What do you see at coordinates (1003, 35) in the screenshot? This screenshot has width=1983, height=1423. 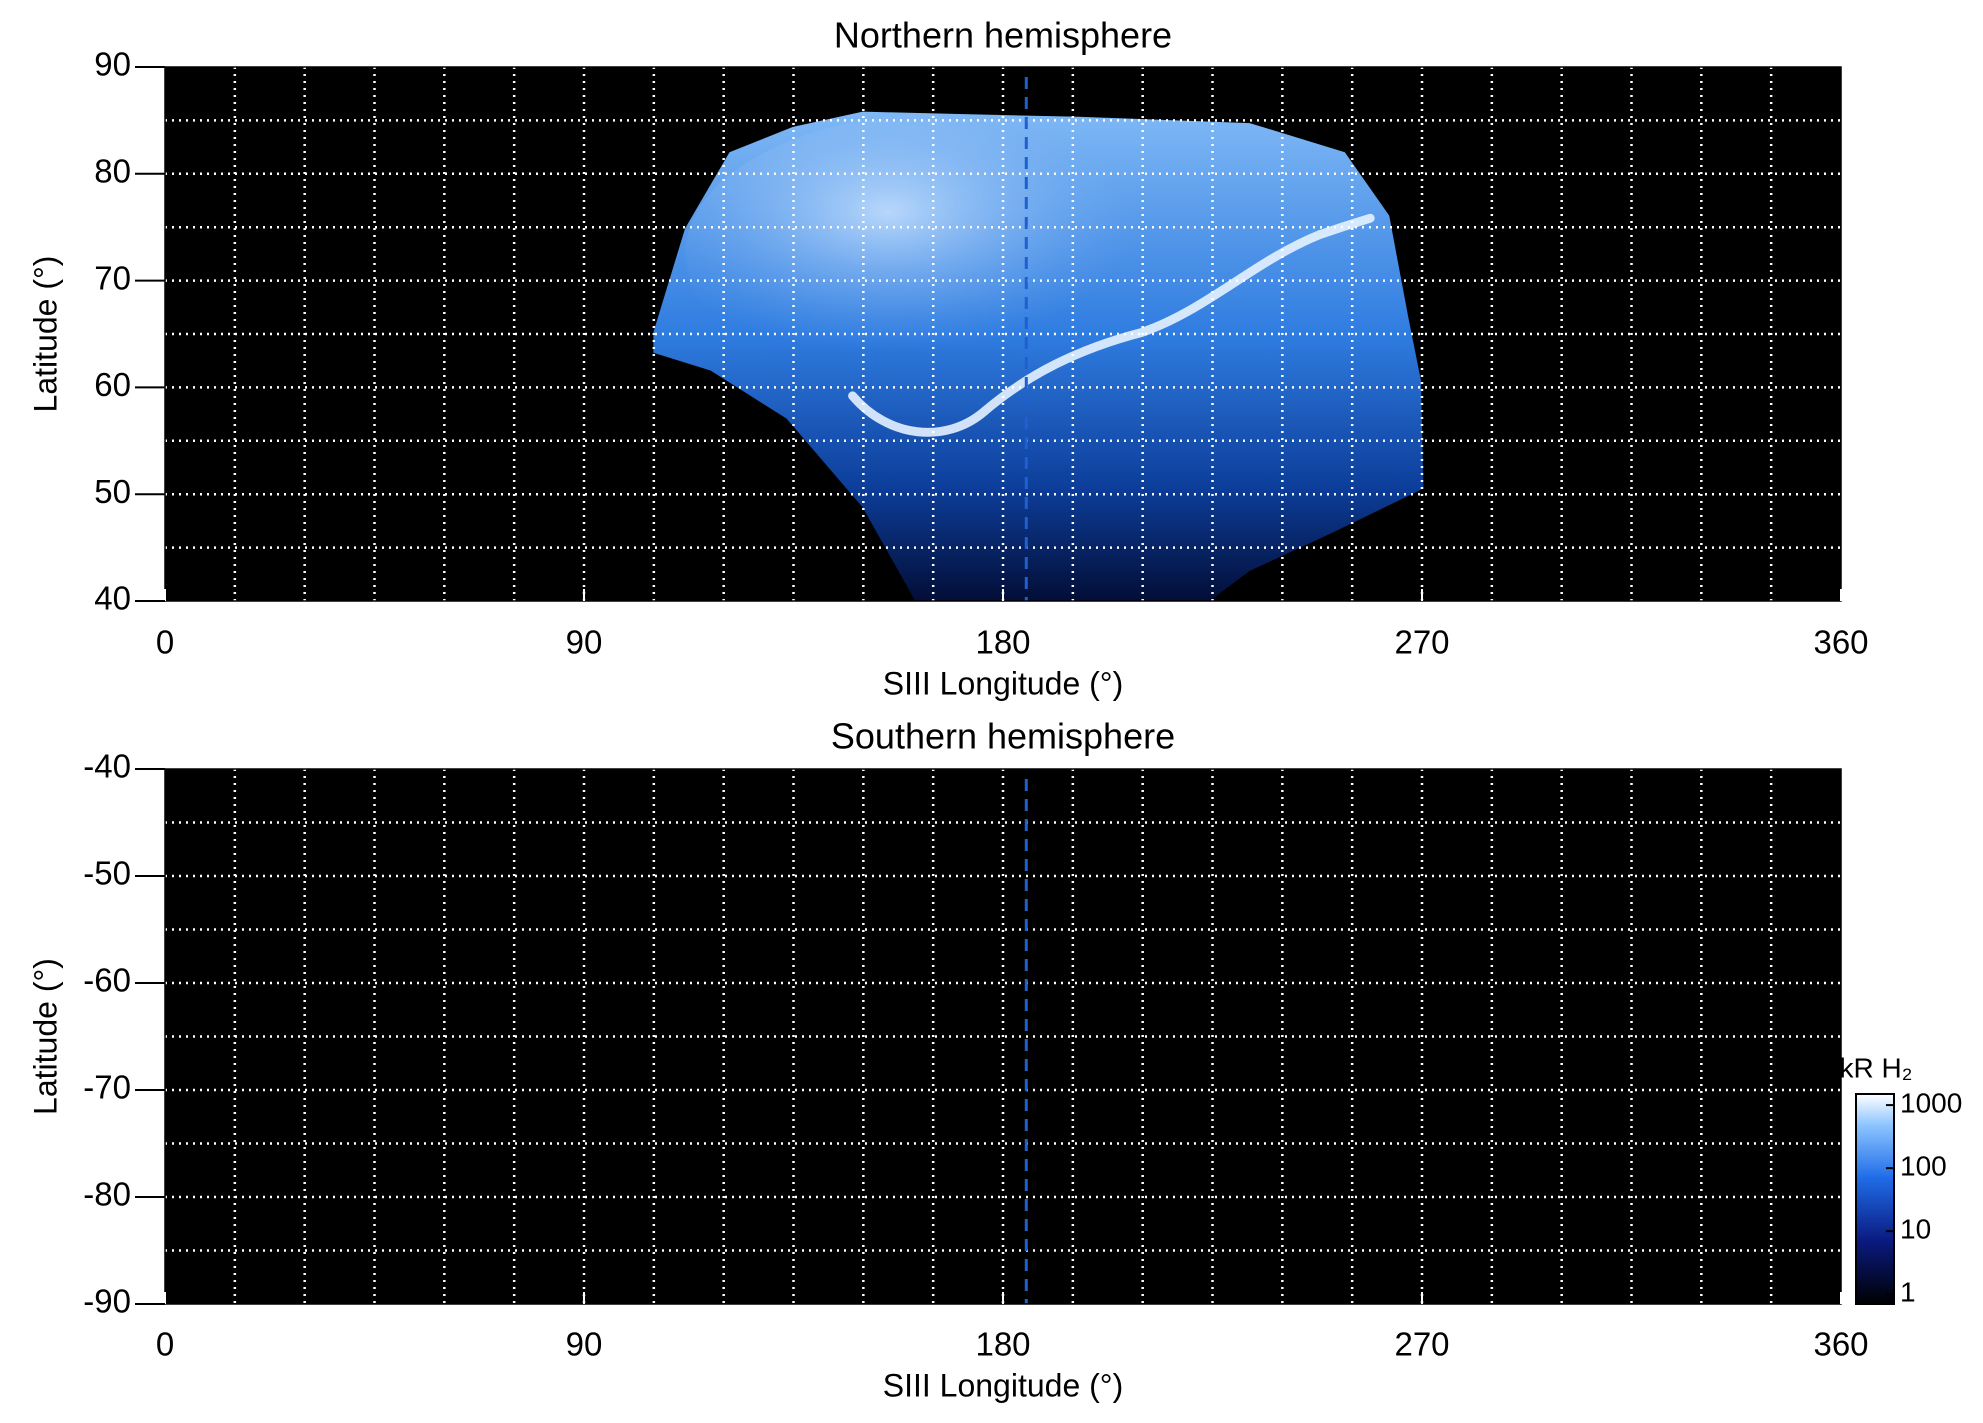 I see `chart-title: Northern hemisphere` at bounding box center [1003, 35].